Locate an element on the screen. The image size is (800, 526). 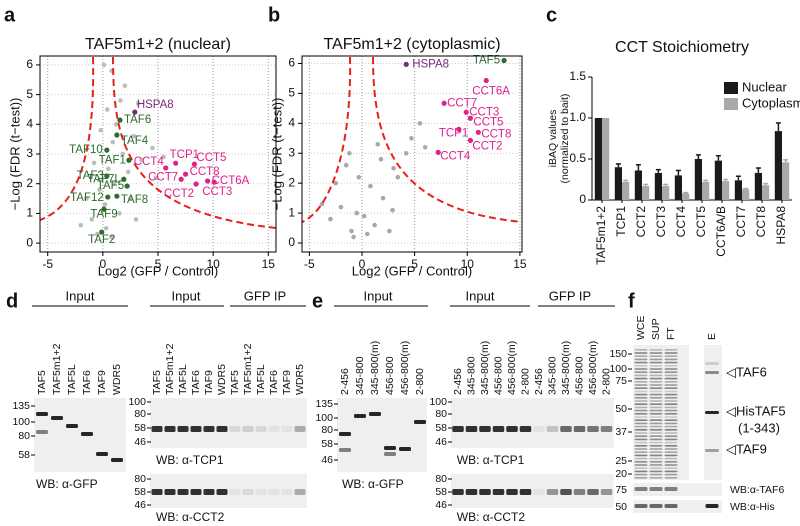
probe-label: WB:α-His is located at coordinates (752, 507).